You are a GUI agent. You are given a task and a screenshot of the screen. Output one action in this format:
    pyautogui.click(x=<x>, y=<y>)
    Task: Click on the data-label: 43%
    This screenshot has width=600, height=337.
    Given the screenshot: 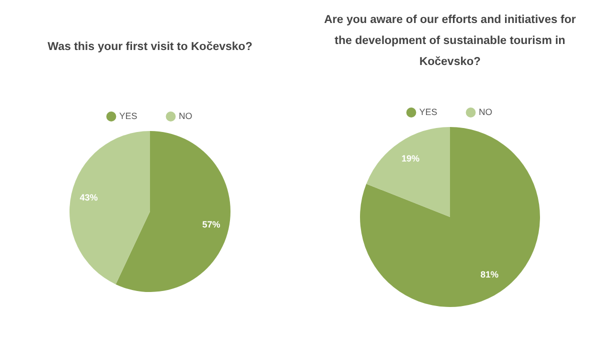 What is the action you would take?
    pyautogui.click(x=89, y=197)
    